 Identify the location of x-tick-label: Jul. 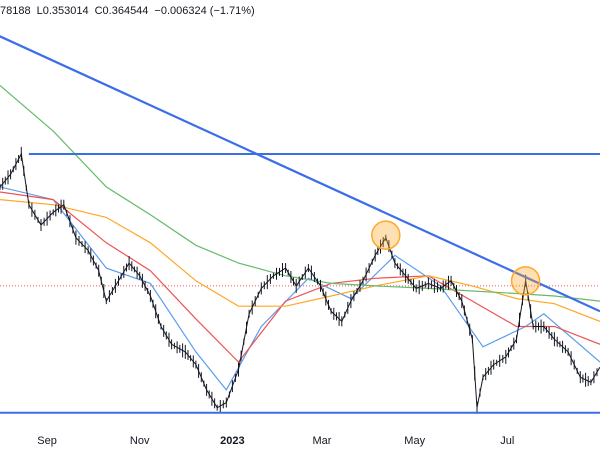
(507, 441).